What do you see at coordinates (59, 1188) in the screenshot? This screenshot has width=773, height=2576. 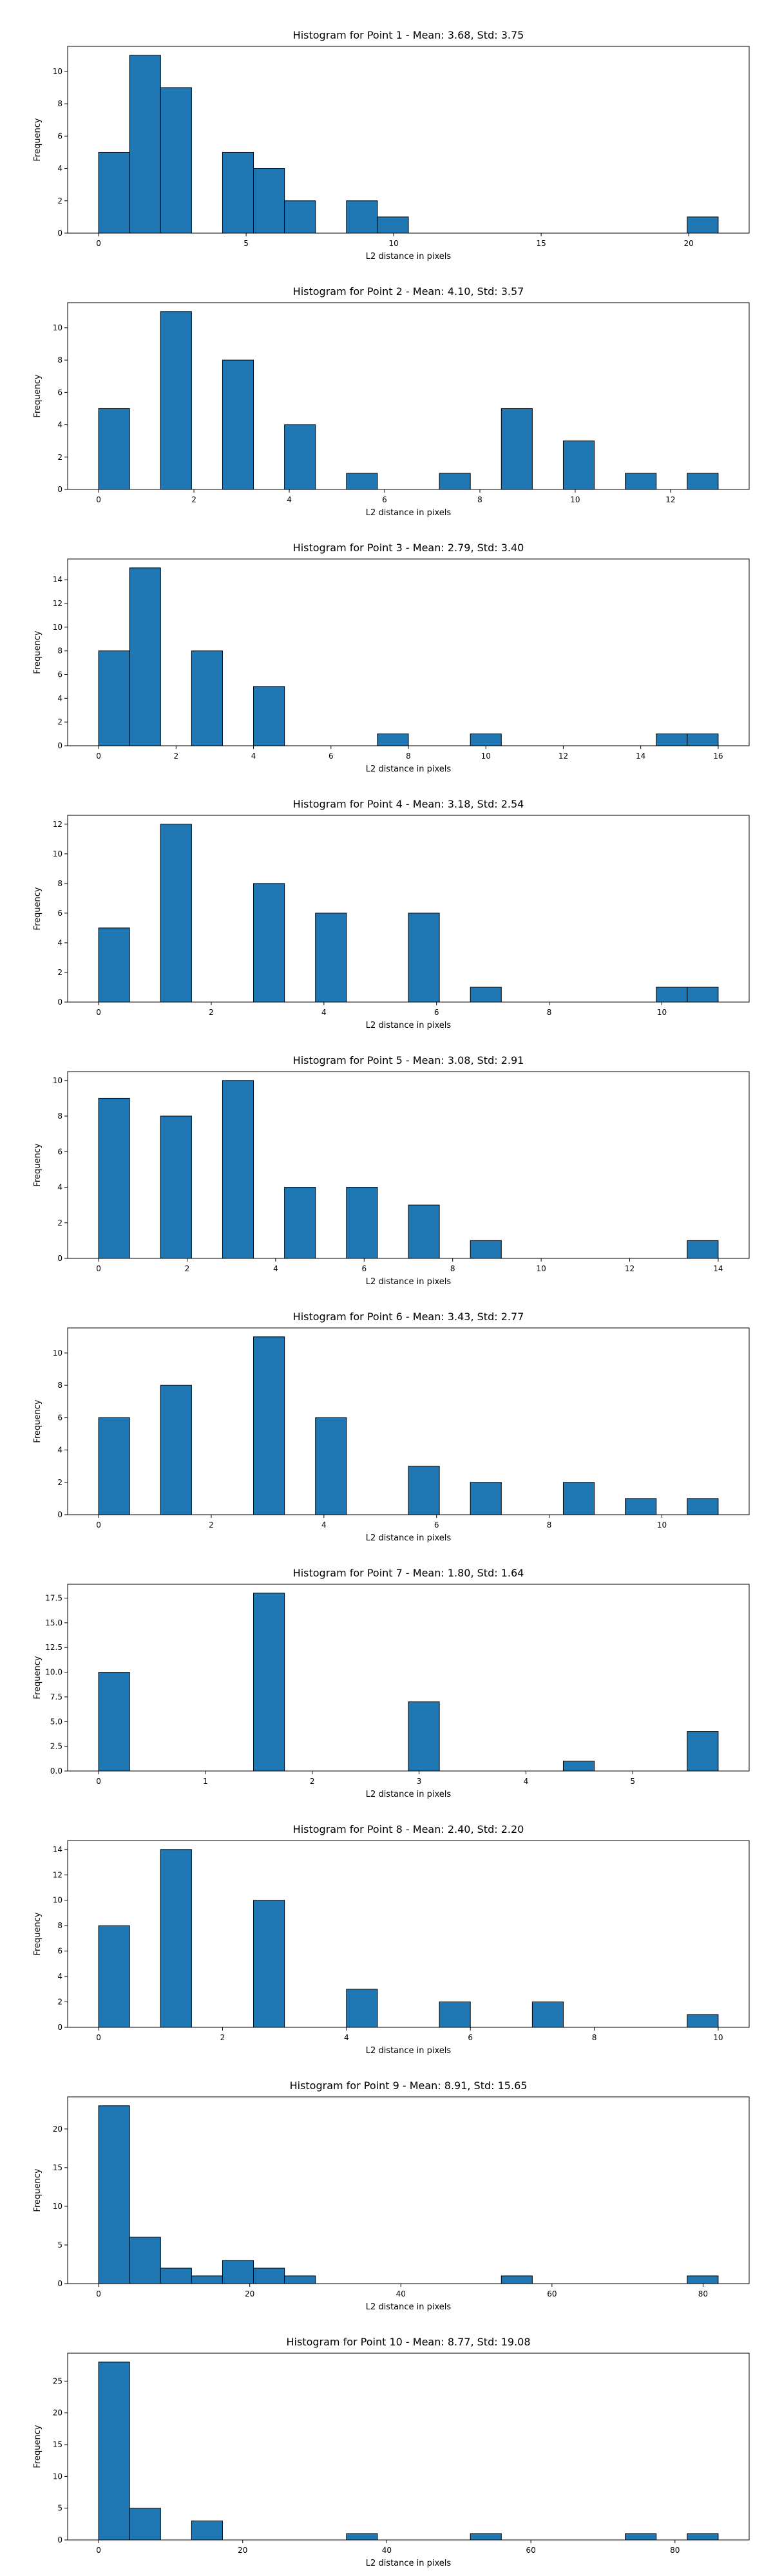 I see `y-tick-label: 4` at bounding box center [59, 1188].